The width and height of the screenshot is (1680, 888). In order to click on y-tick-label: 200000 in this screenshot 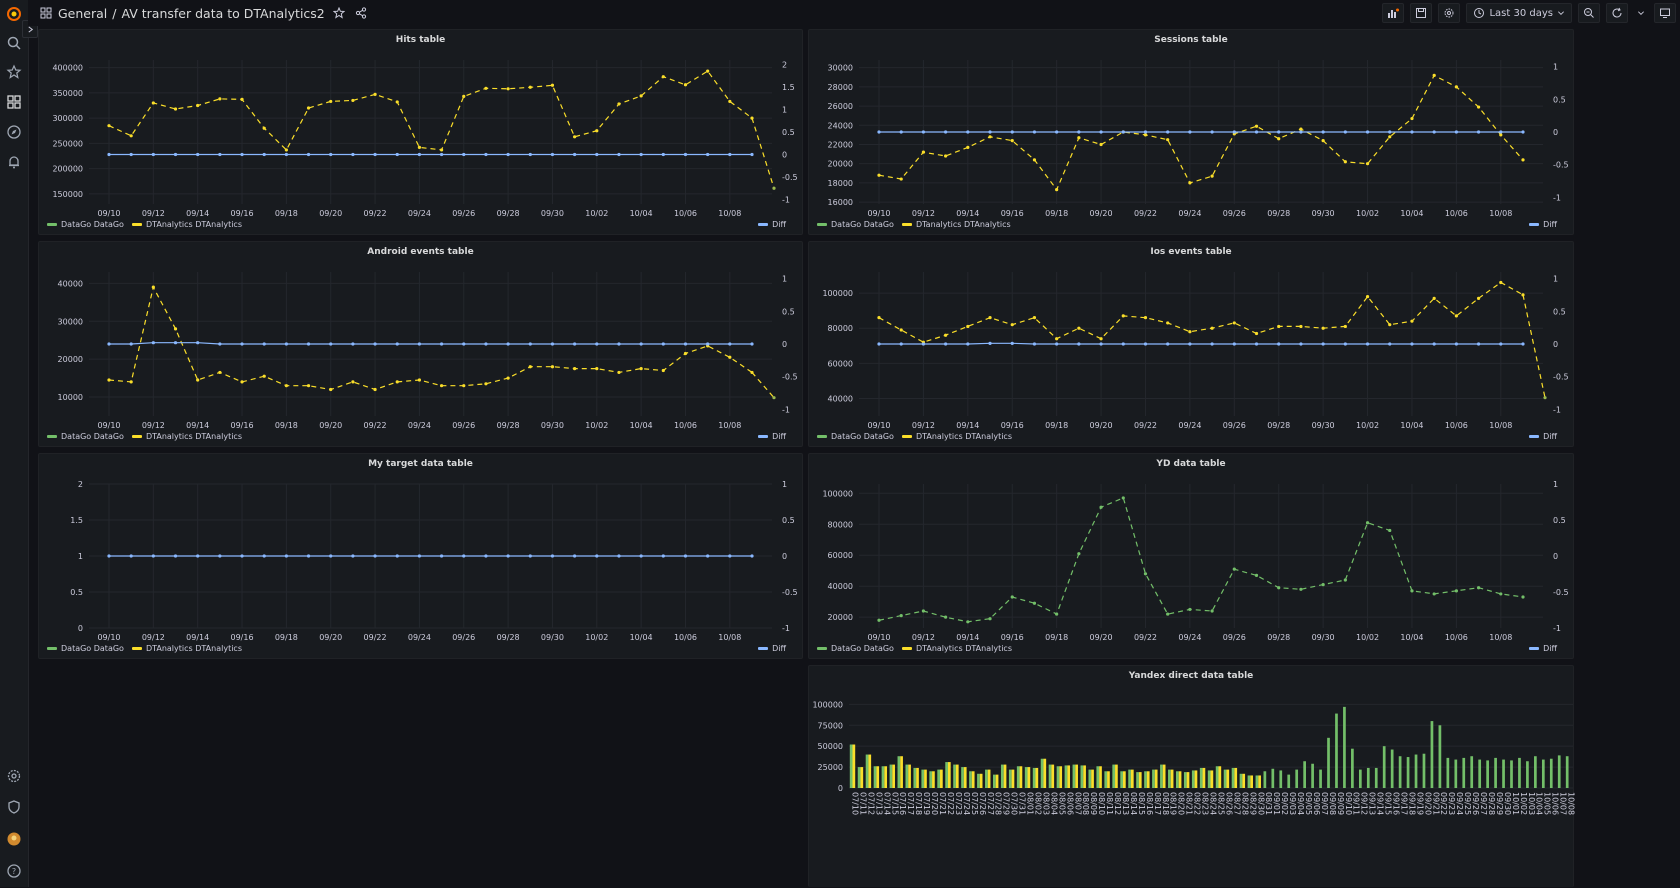, I will do `click(67, 169)`.